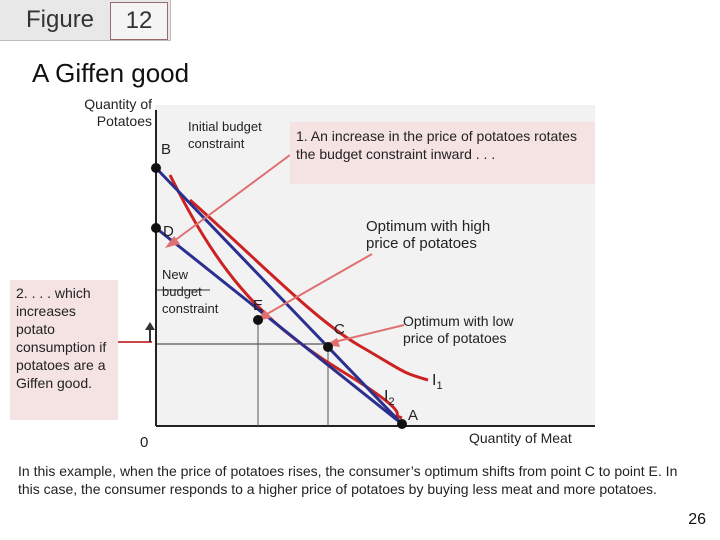 This screenshot has width=720, height=540. What do you see at coordinates (156, 168) in the screenshot?
I see `point-B` at bounding box center [156, 168].